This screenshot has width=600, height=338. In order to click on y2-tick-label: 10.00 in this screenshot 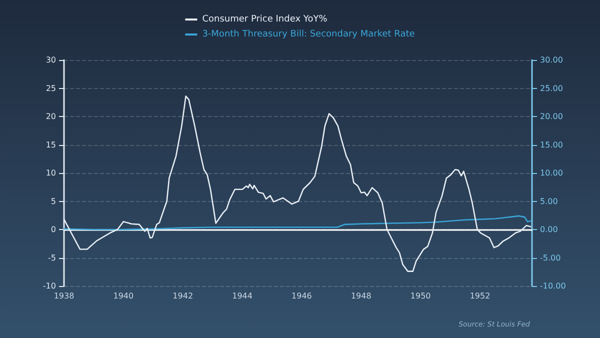, I will do `click(551, 173)`.